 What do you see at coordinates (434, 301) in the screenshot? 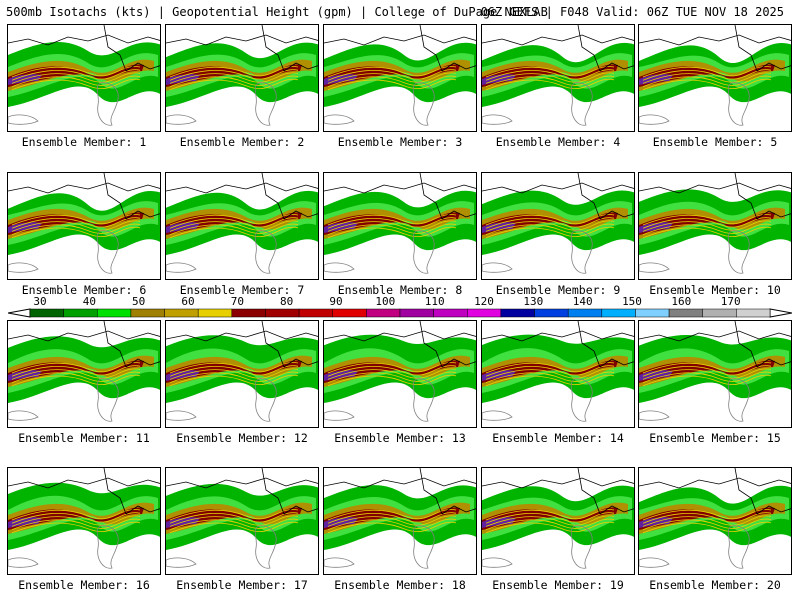
I see `colorbar-tick-label: 110` at bounding box center [434, 301].